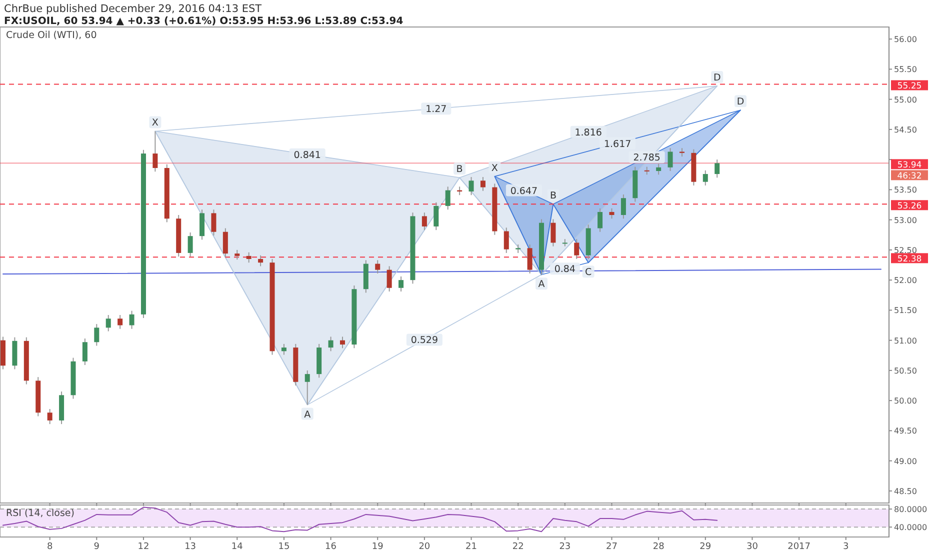 This screenshot has width=932, height=550. What do you see at coordinates (905, 69) in the screenshot?
I see `y-tick-label: 55.50` at bounding box center [905, 69].